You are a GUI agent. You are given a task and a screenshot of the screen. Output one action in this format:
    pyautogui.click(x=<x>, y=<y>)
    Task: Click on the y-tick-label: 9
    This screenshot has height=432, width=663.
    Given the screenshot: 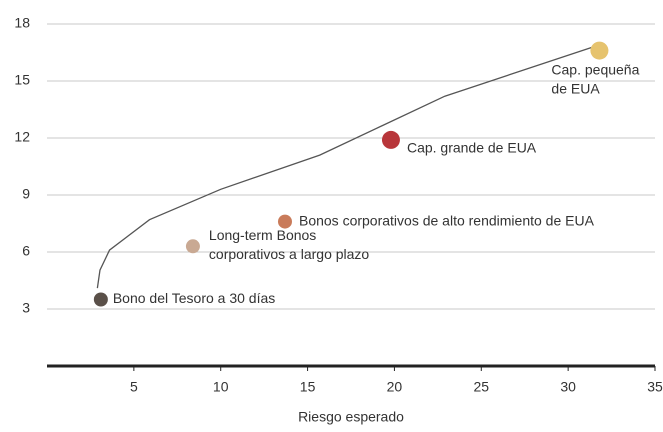 What is the action you would take?
    pyautogui.click(x=26, y=194)
    